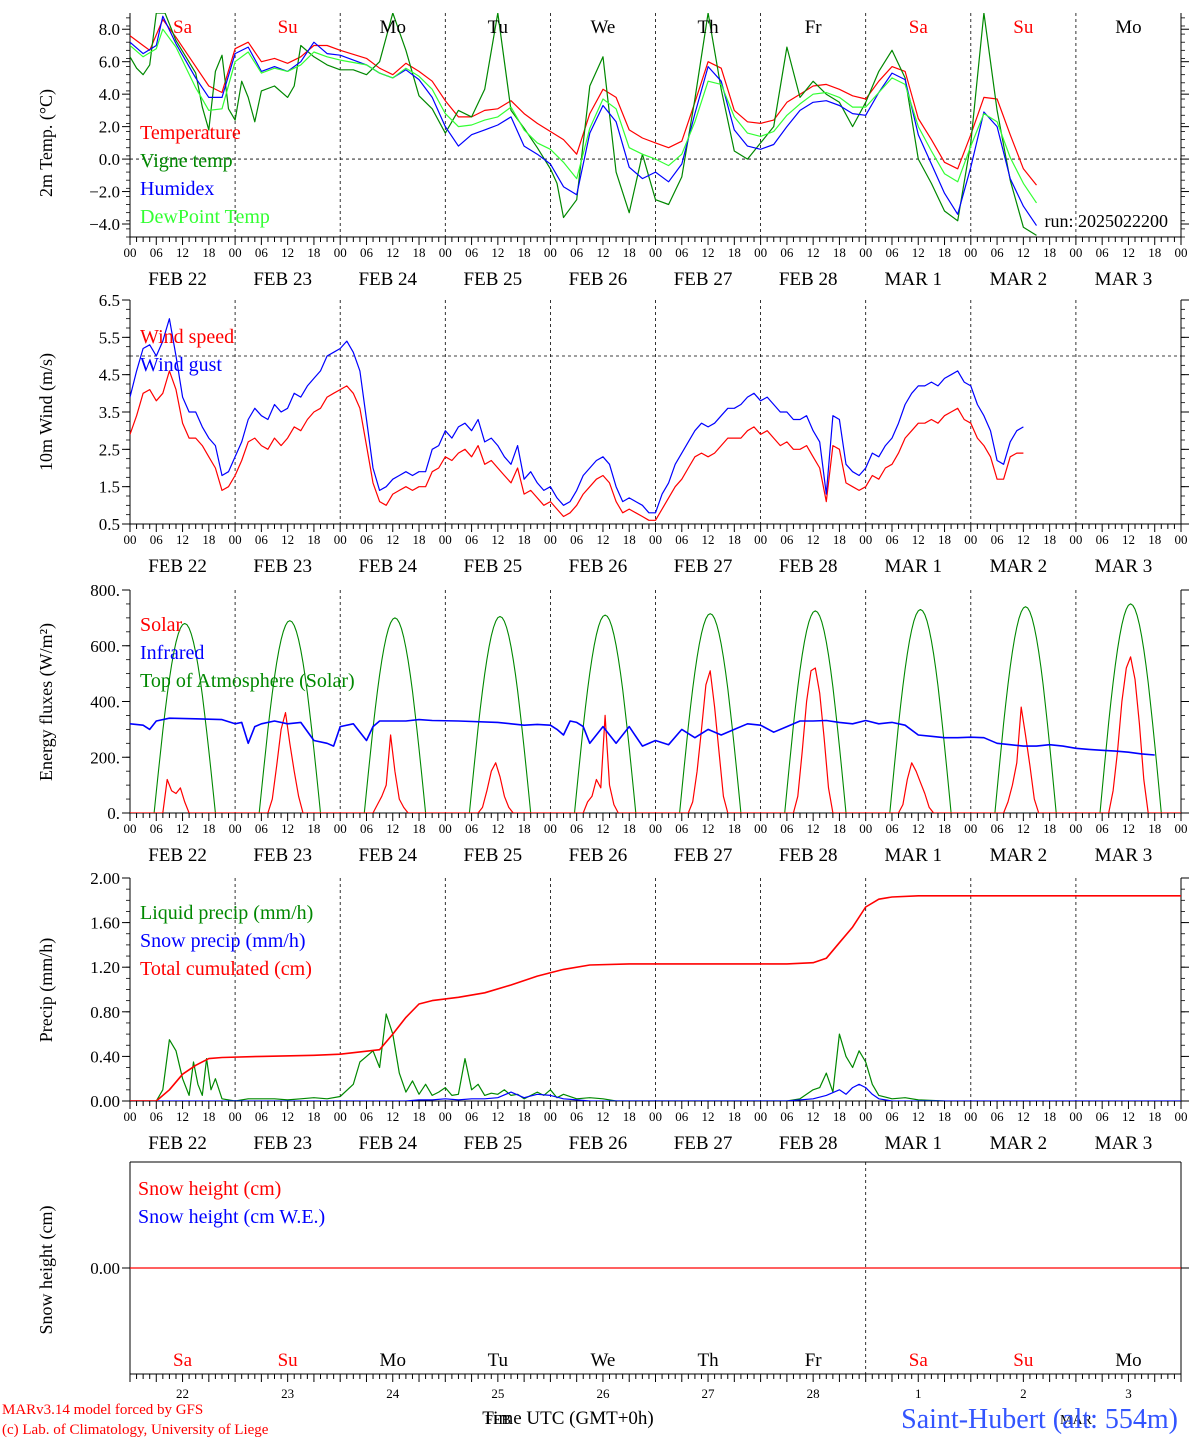 The image size is (1194, 1440). What do you see at coordinates (247, 681) in the screenshot?
I see `legend-entry: Top of Atmosphere (Solar)` at bounding box center [247, 681].